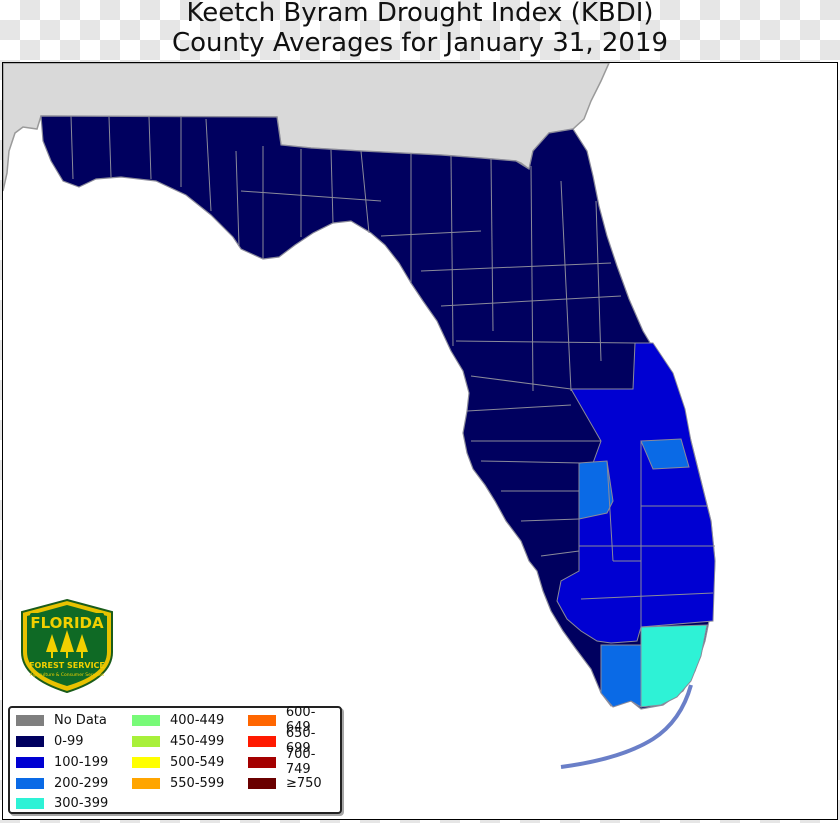 The image size is (840, 823). I want to click on legend-item: 400-449, so click(178, 720).